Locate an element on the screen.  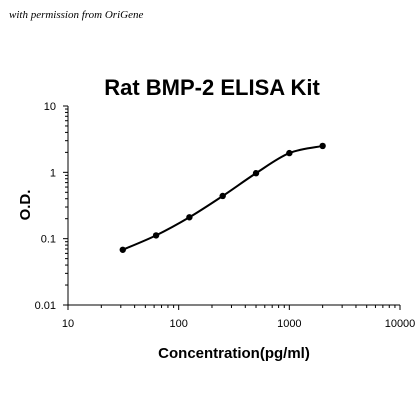
y-tick-label: 0.1 is located at coordinates (48, 240).